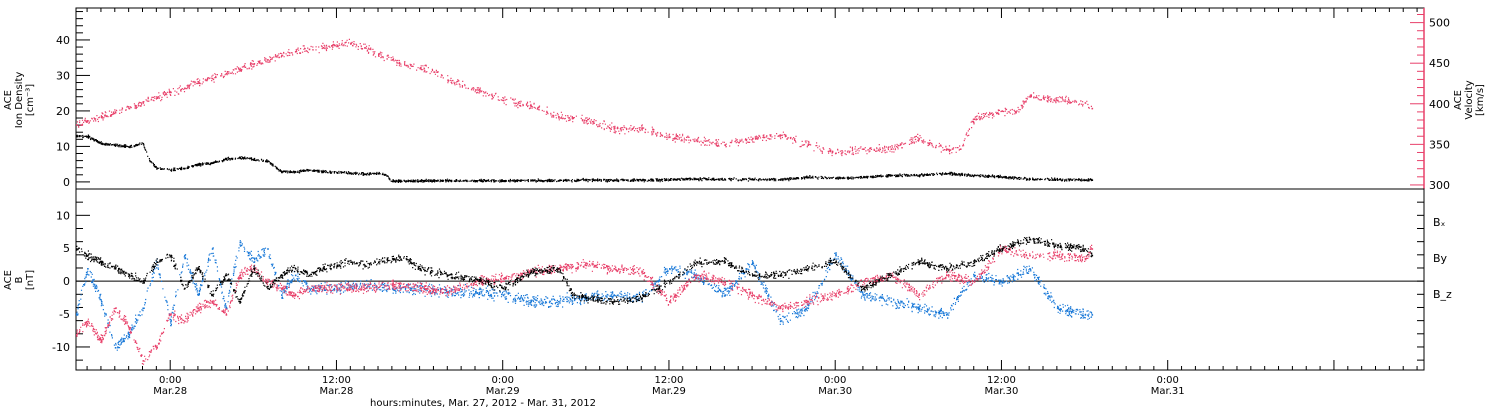 Image resolution: width=1500 pixels, height=410 pixels. Describe the element at coordinates (1439, 23) in the screenshot. I see `velocity-axis-tick-label: 500` at that location.